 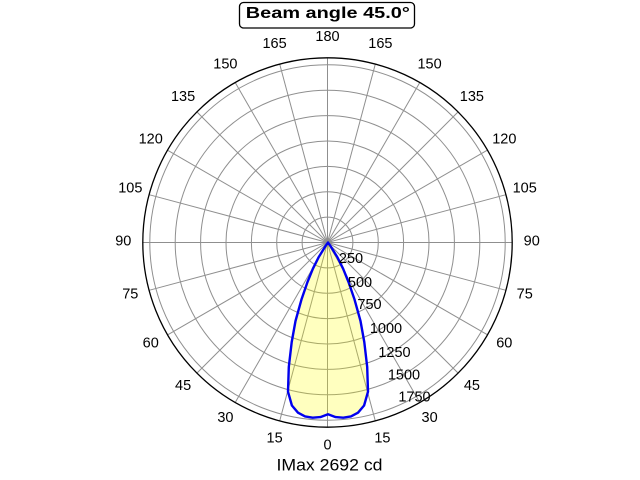 I want to click on svg-text: 1000, so click(x=386, y=329).